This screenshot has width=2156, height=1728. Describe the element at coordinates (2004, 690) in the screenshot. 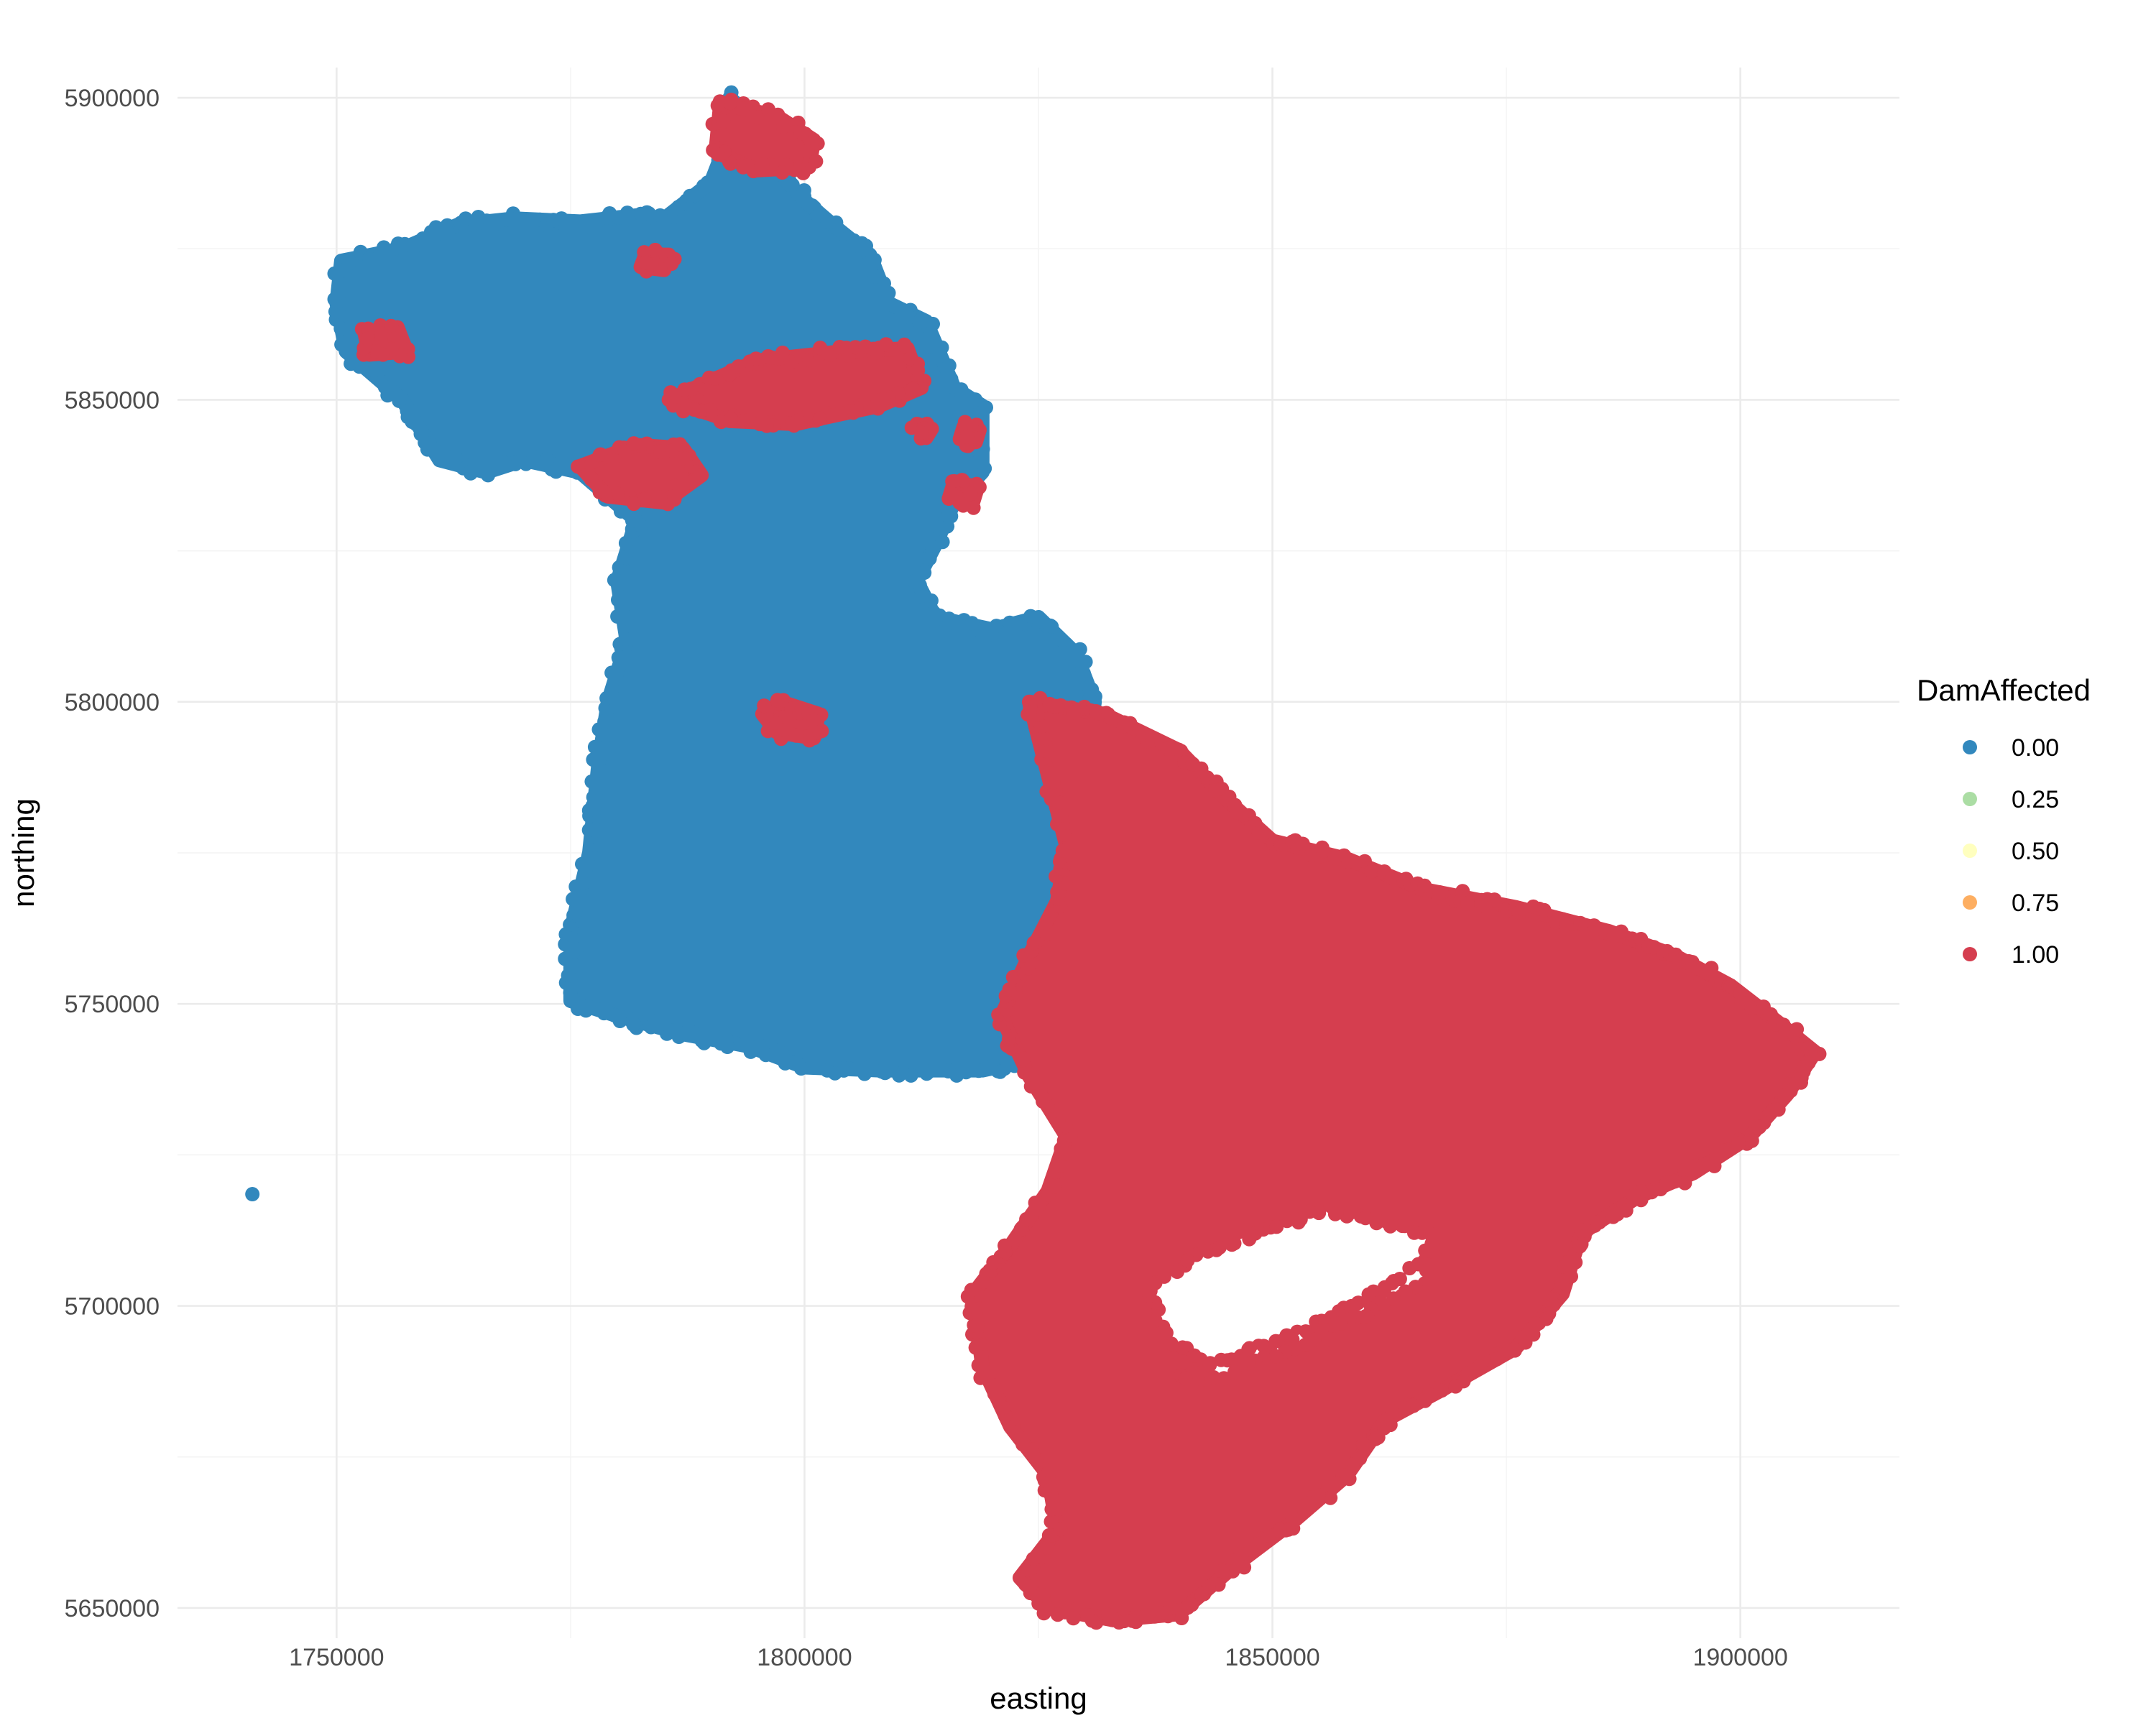

I see `legend-title: DamAffected` at that location.